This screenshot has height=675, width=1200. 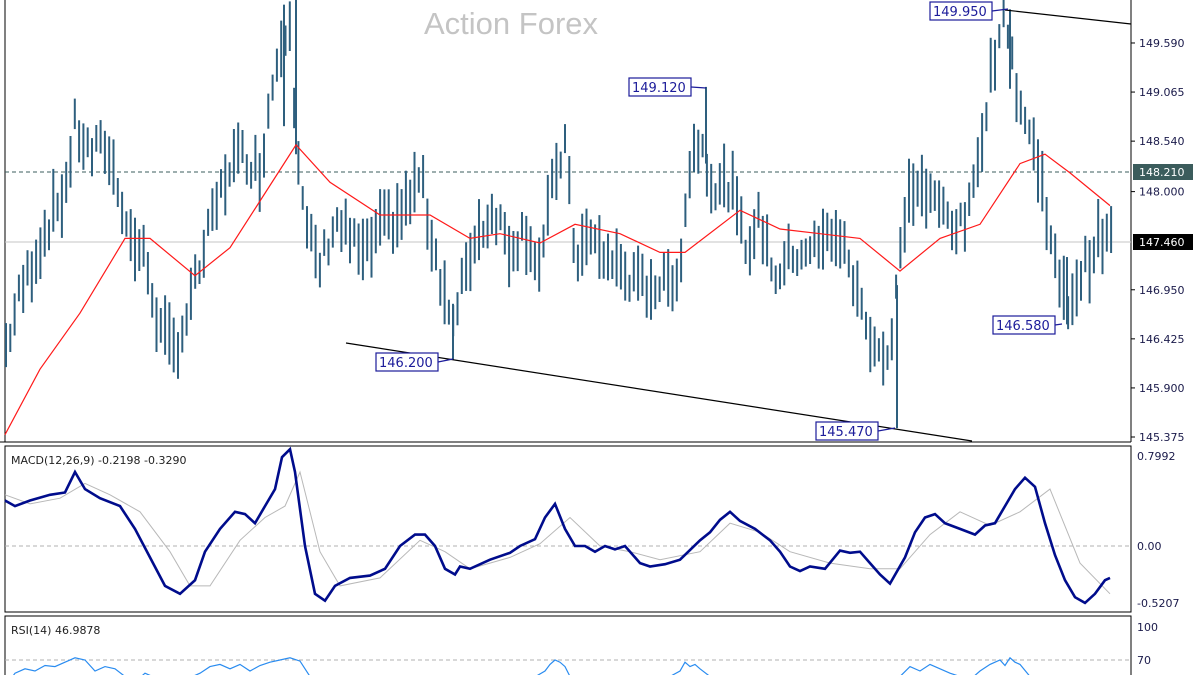 What do you see at coordinates (1162, 290) in the screenshot?
I see `price-tick-label: 146.950` at bounding box center [1162, 290].